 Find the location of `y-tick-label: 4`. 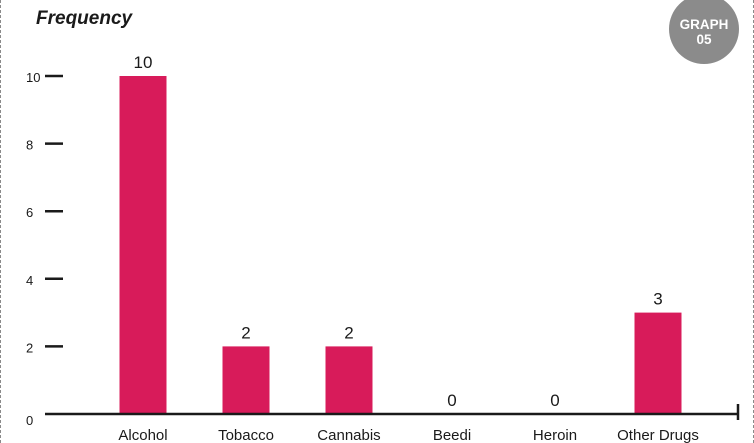

y-tick-label: 4 is located at coordinates (29, 280).